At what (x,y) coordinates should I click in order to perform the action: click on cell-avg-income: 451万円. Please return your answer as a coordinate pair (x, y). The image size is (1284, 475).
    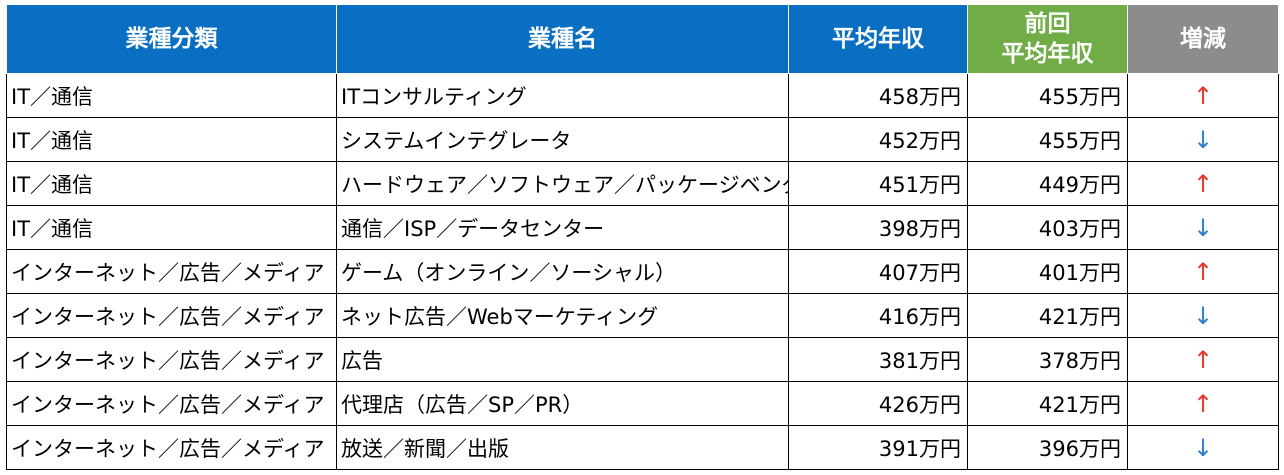
    Looking at the image, I should click on (878, 183).